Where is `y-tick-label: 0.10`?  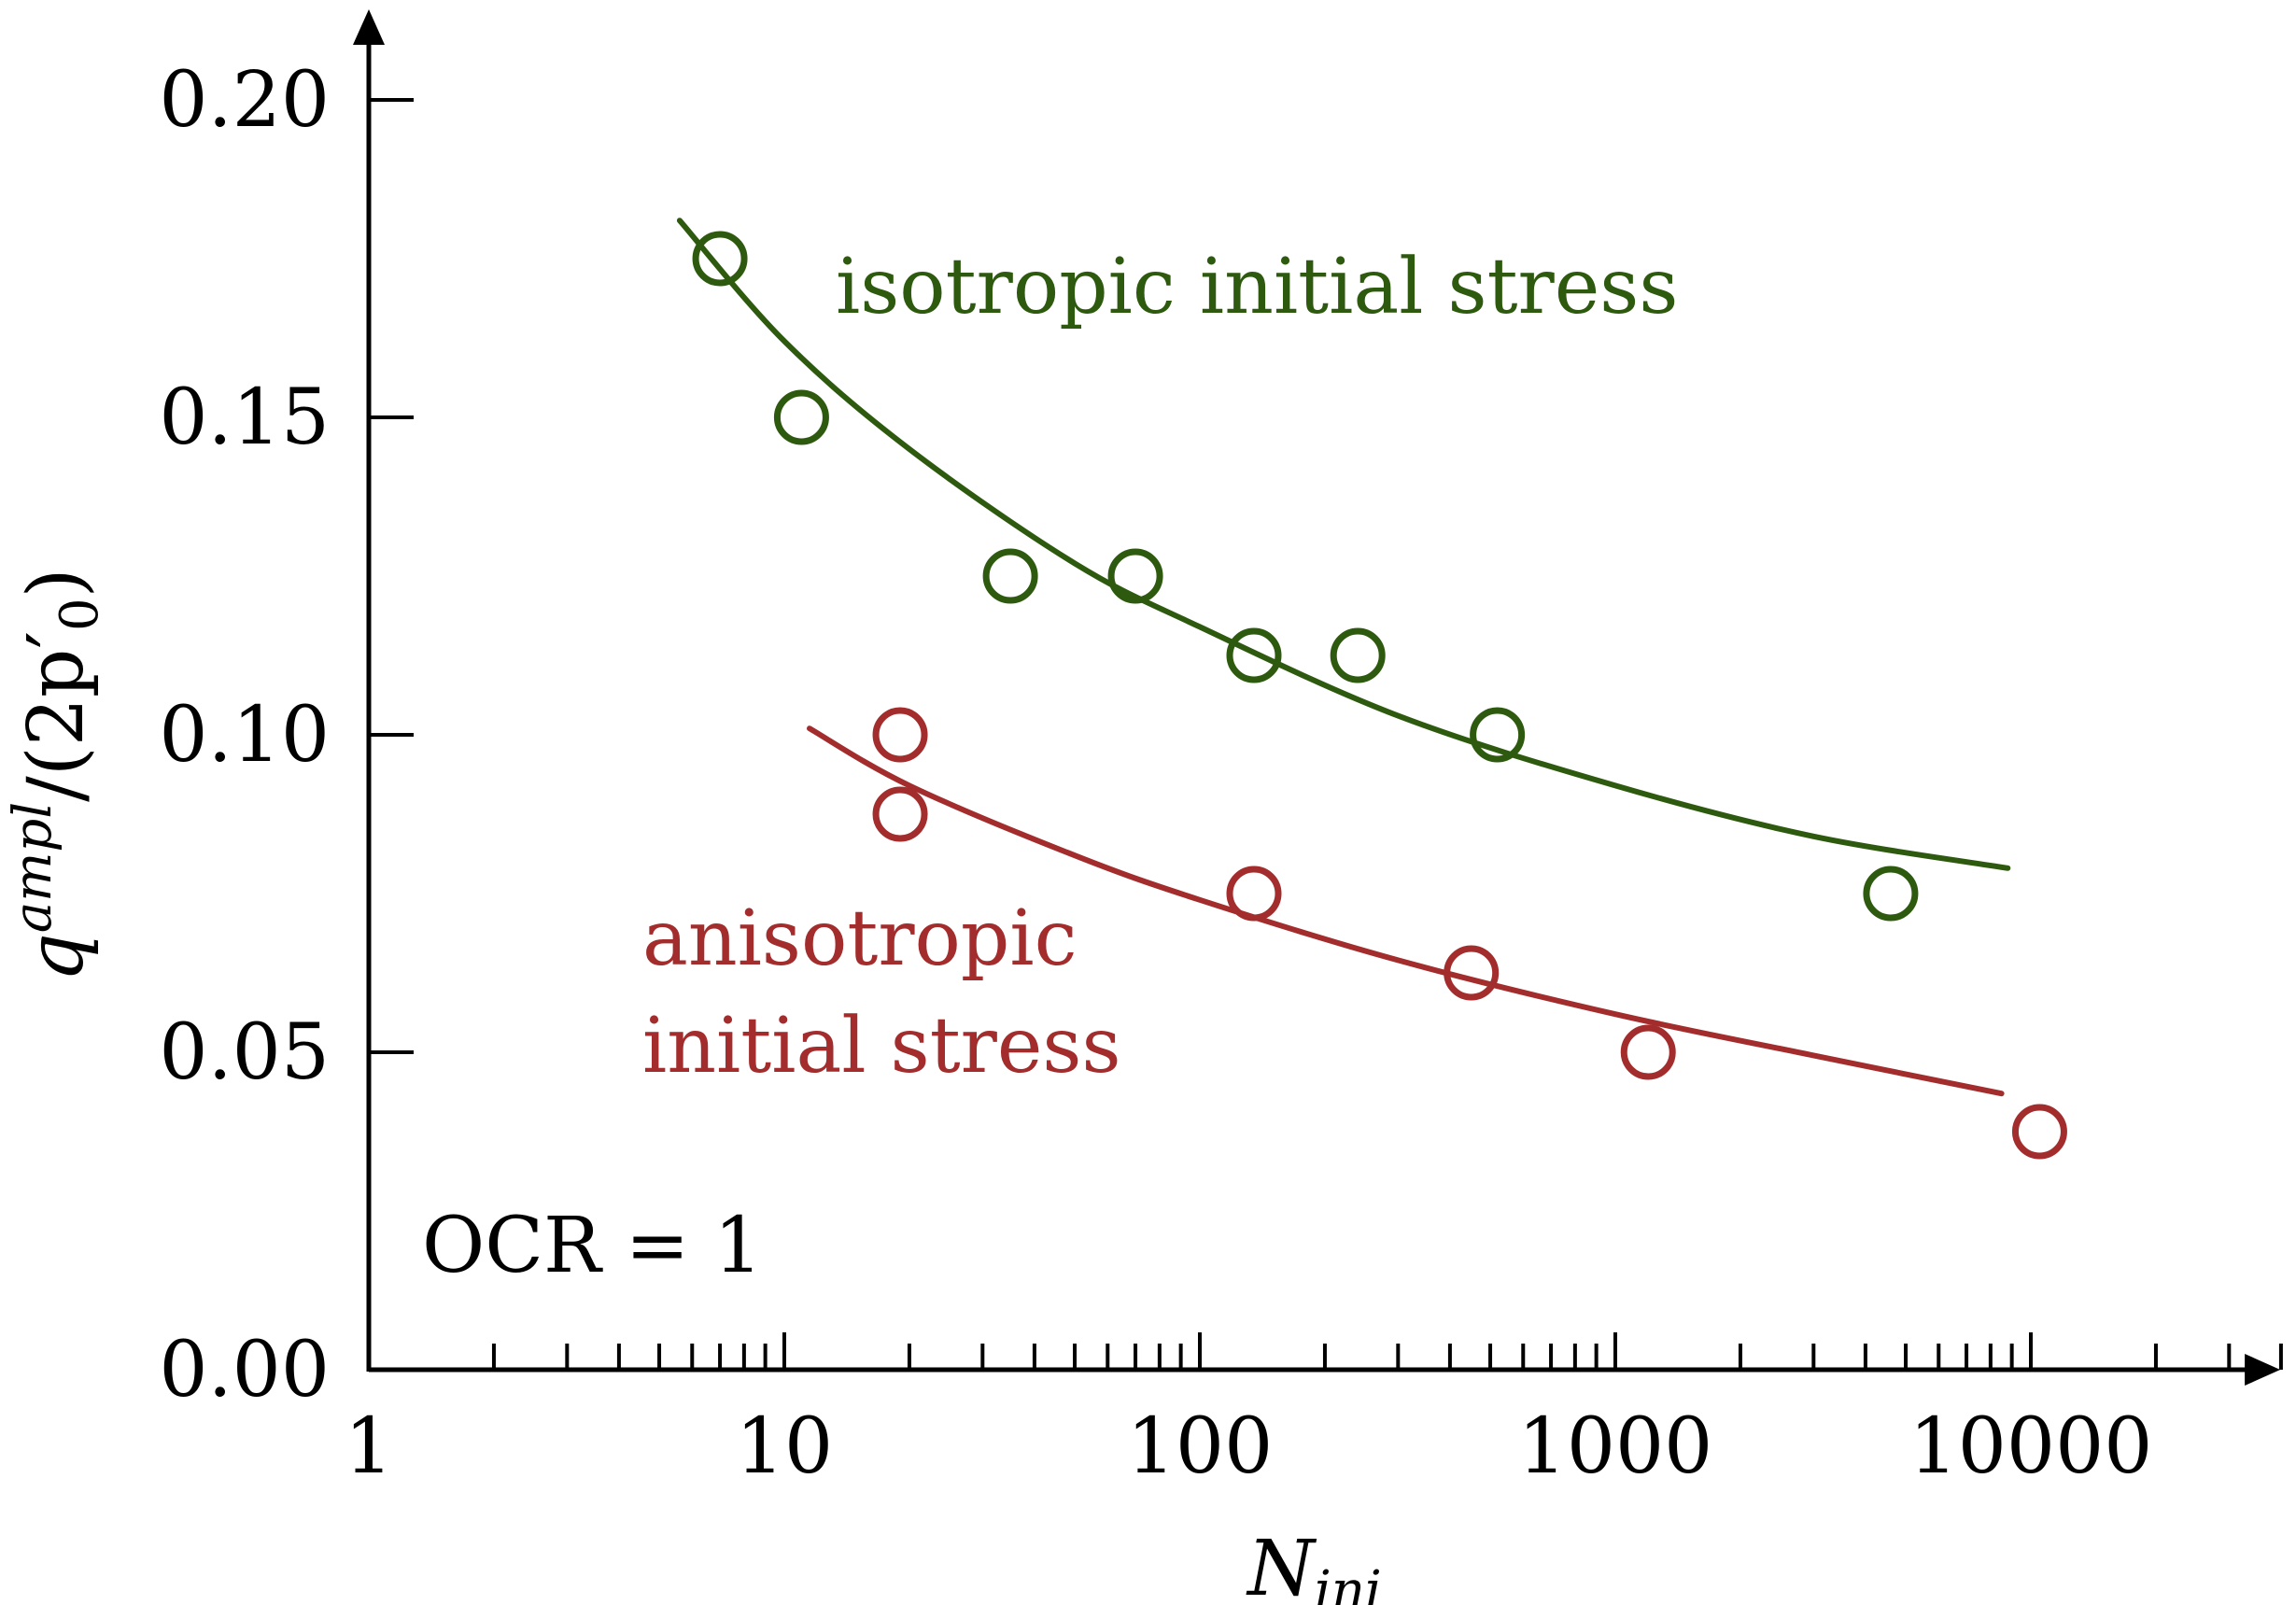 y-tick-label: 0.10 is located at coordinates (244, 735).